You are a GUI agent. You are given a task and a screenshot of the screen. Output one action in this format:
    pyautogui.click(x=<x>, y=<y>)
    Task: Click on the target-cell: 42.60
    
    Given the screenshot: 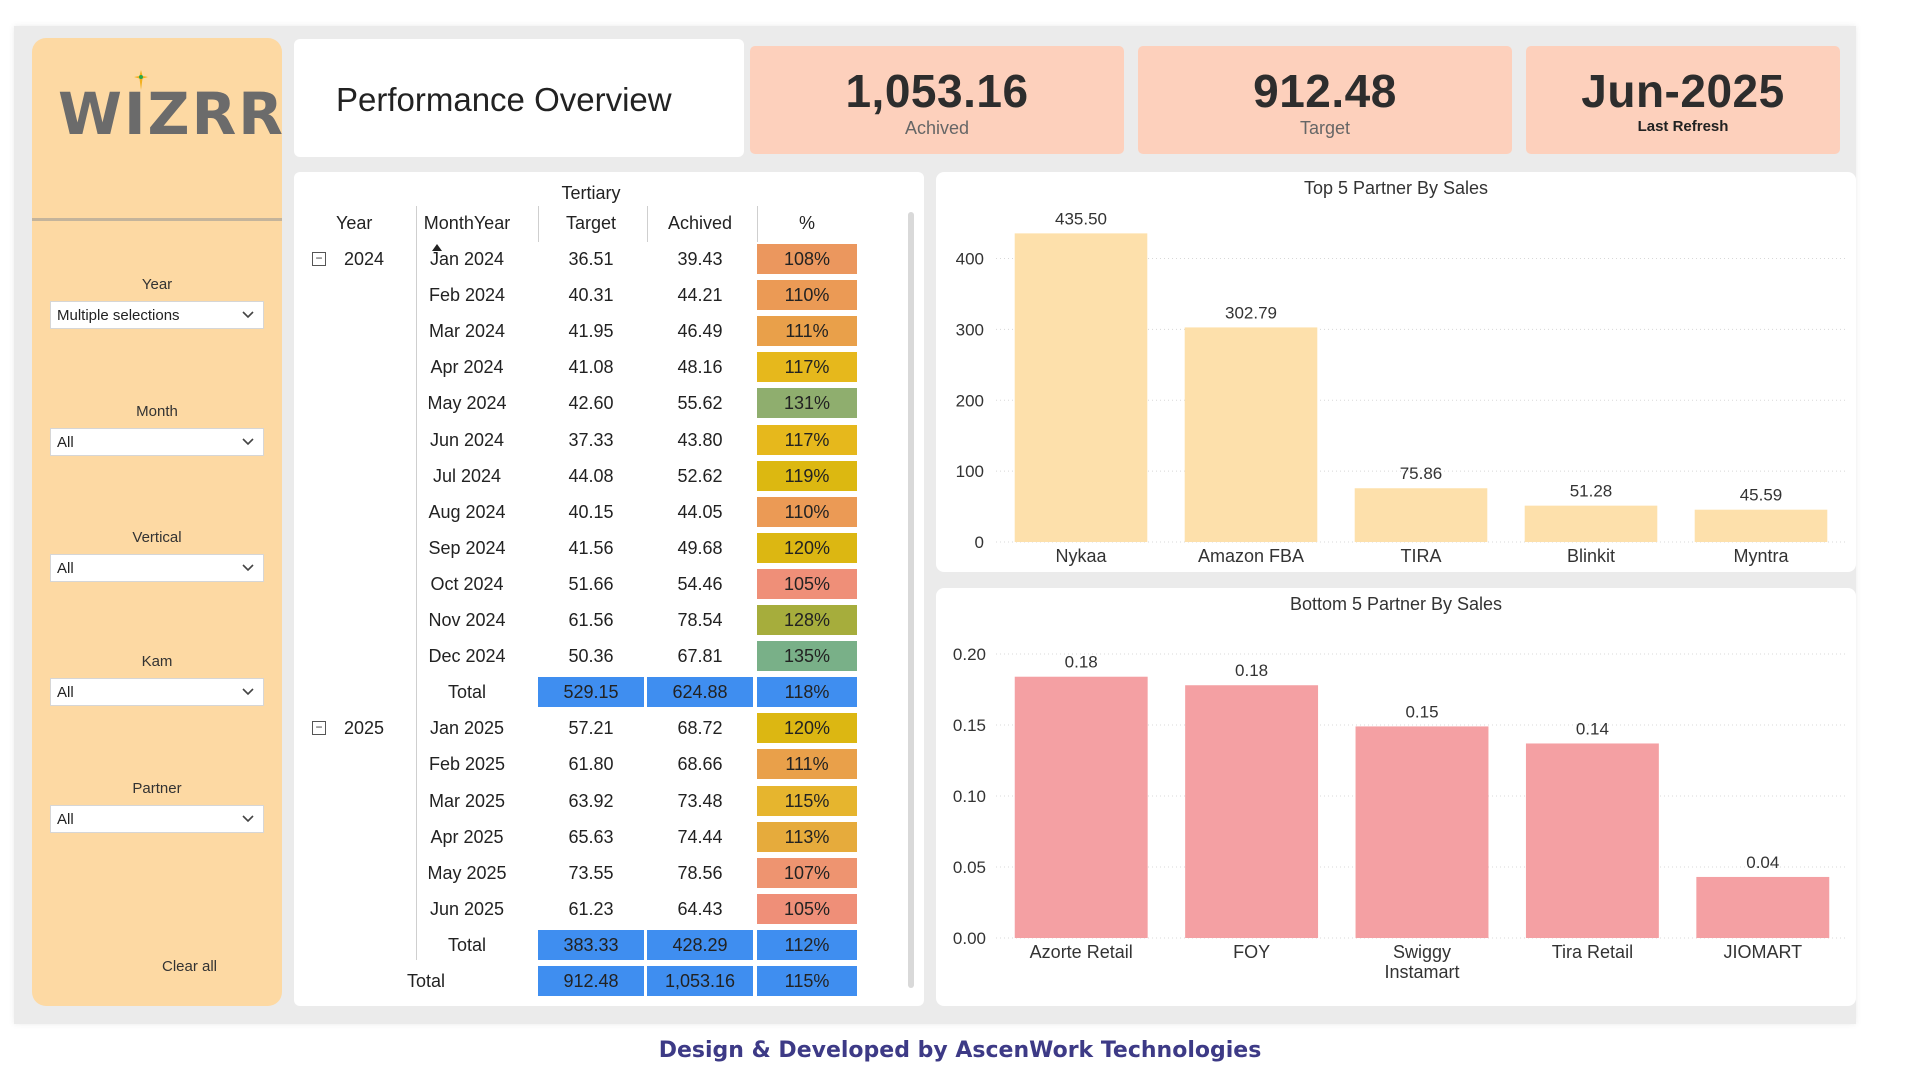 What is the action you would take?
    pyautogui.click(x=591, y=403)
    